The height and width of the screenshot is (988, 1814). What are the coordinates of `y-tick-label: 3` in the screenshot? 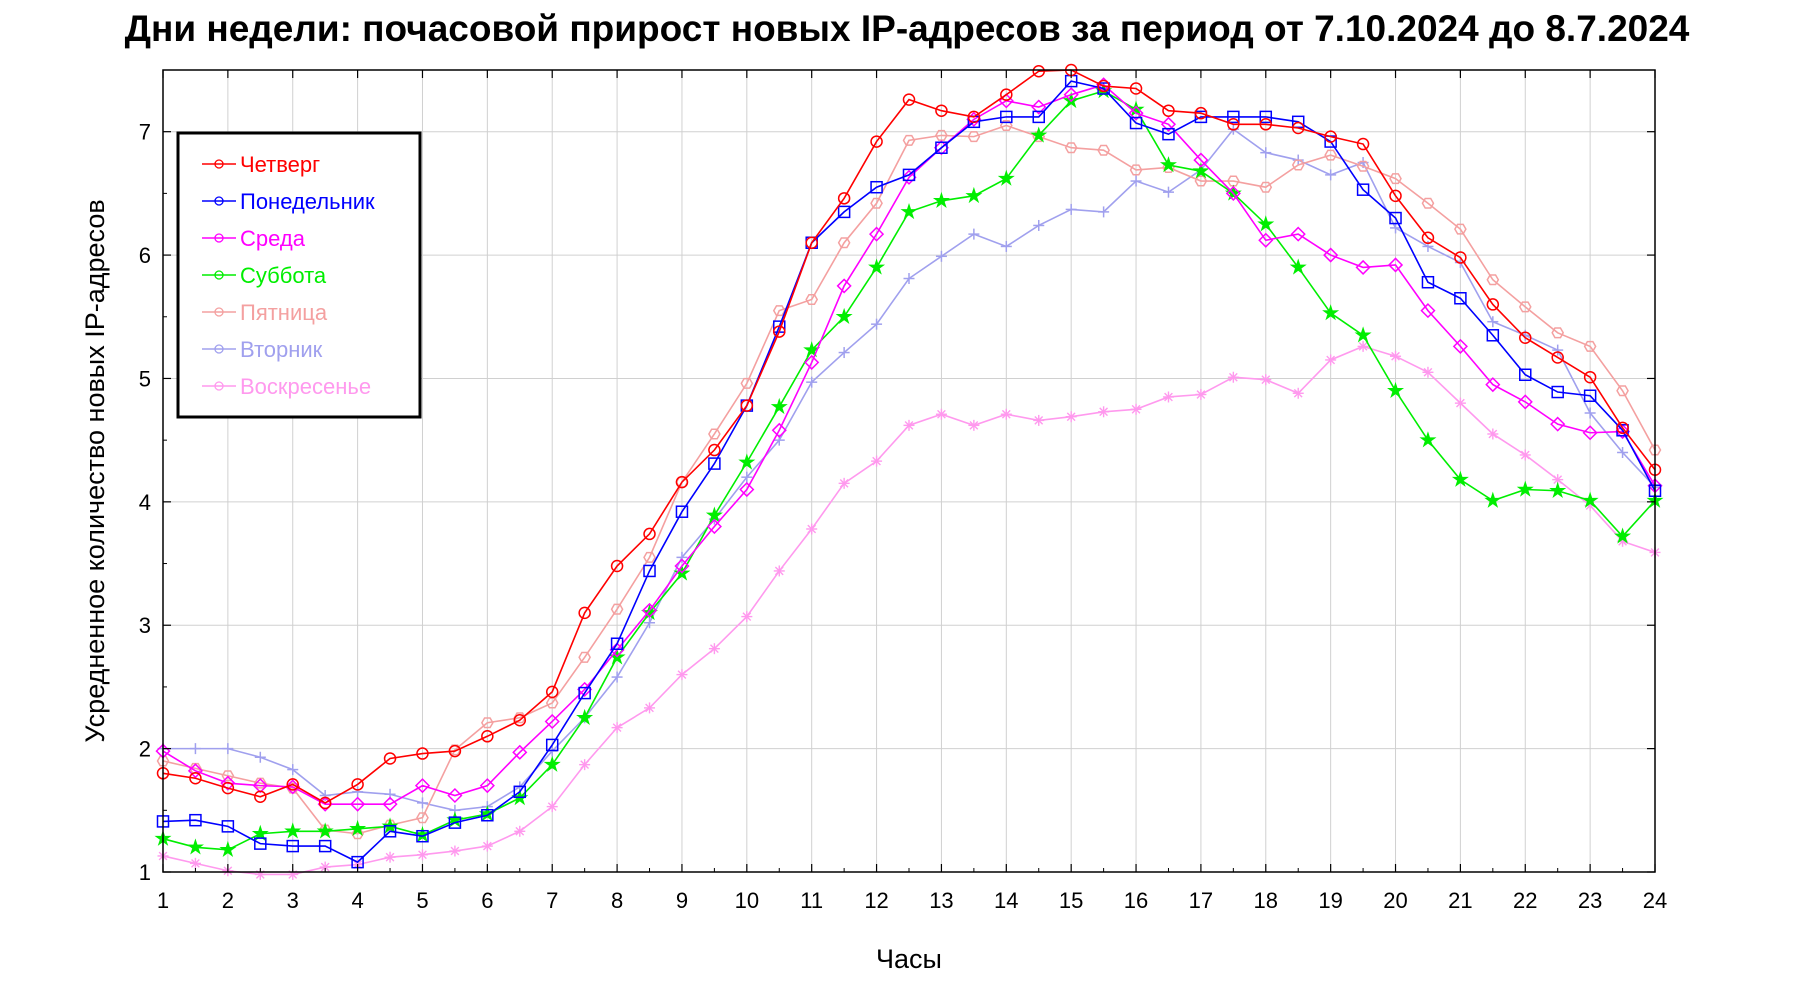 It's located at (145, 625).